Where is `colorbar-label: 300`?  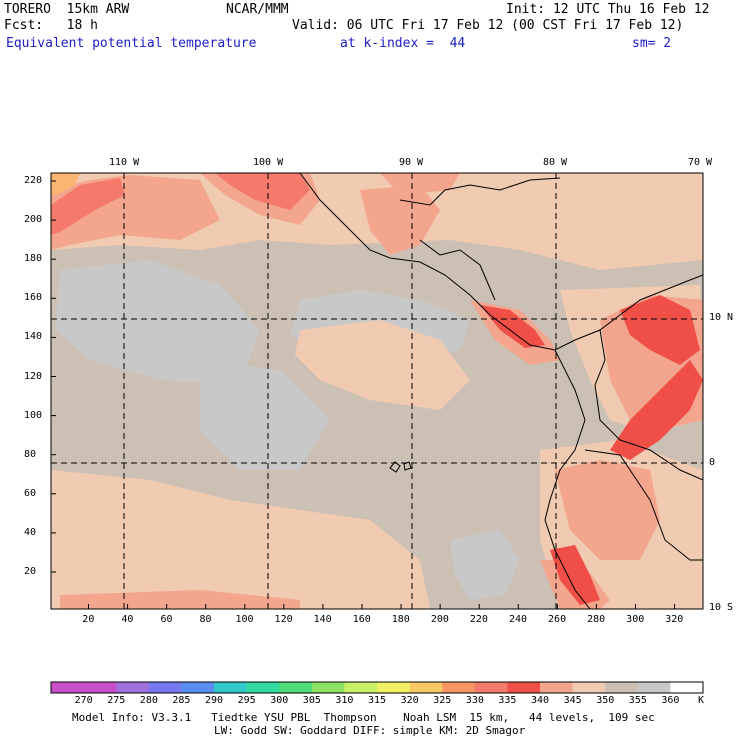 colorbar-label: 300 is located at coordinates (279, 700).